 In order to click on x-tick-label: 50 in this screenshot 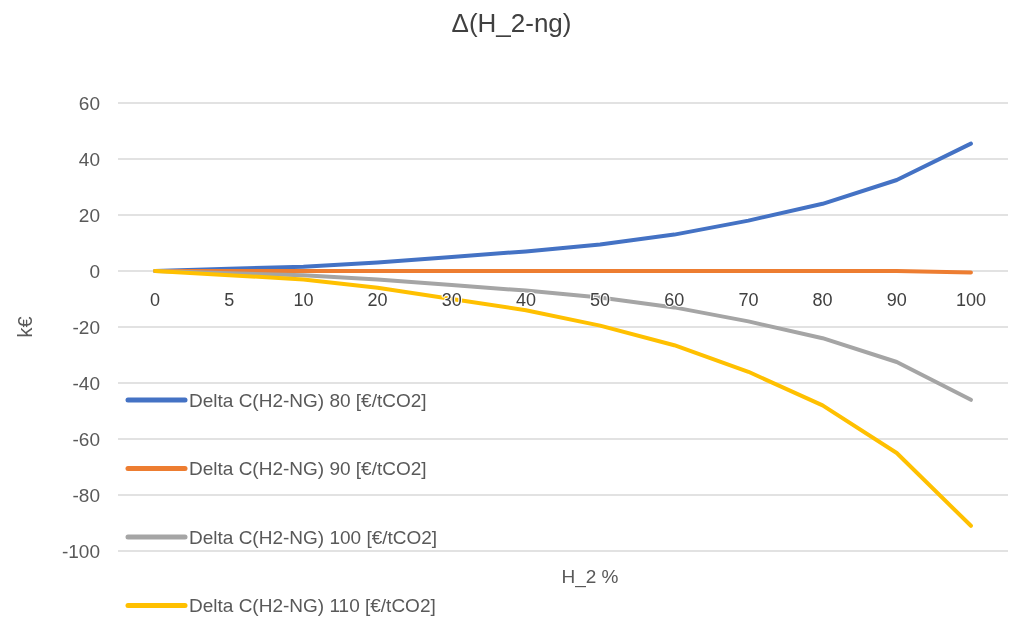, I will do `click(600, 300)`.